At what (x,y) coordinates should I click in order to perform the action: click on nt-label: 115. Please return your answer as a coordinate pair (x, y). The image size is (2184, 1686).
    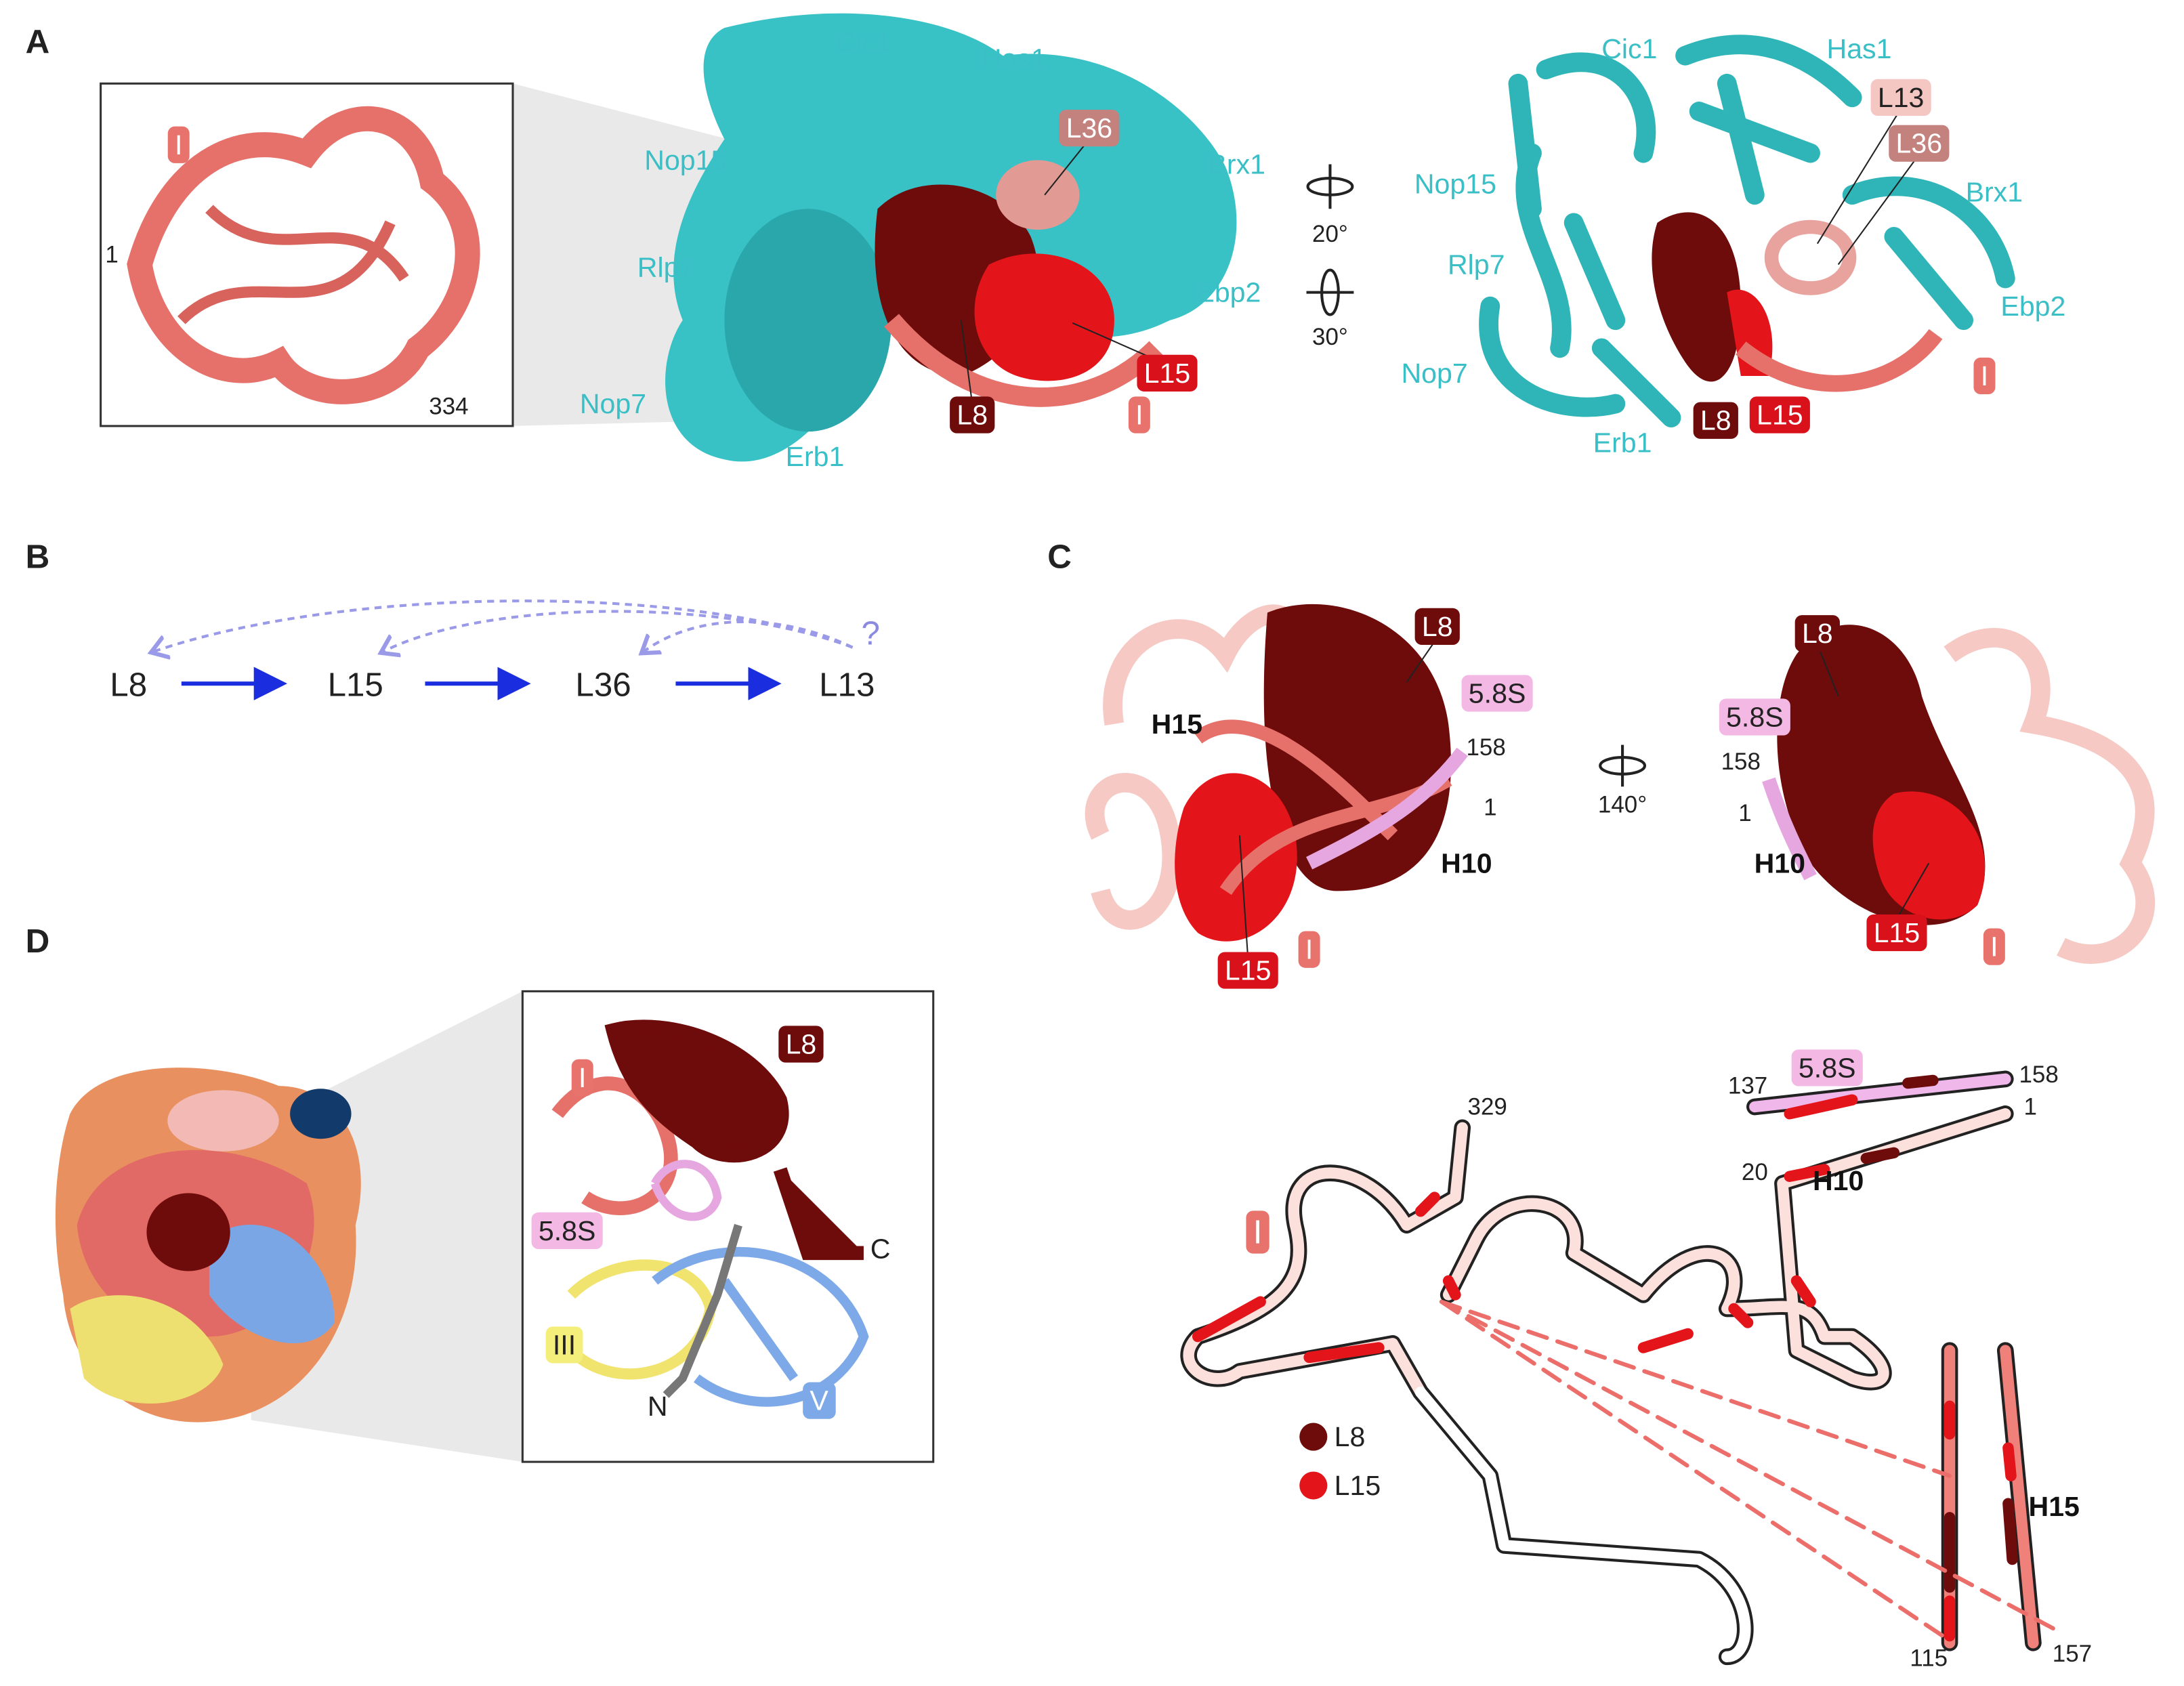
    Looking at the image, I should click on (1929, 1658).